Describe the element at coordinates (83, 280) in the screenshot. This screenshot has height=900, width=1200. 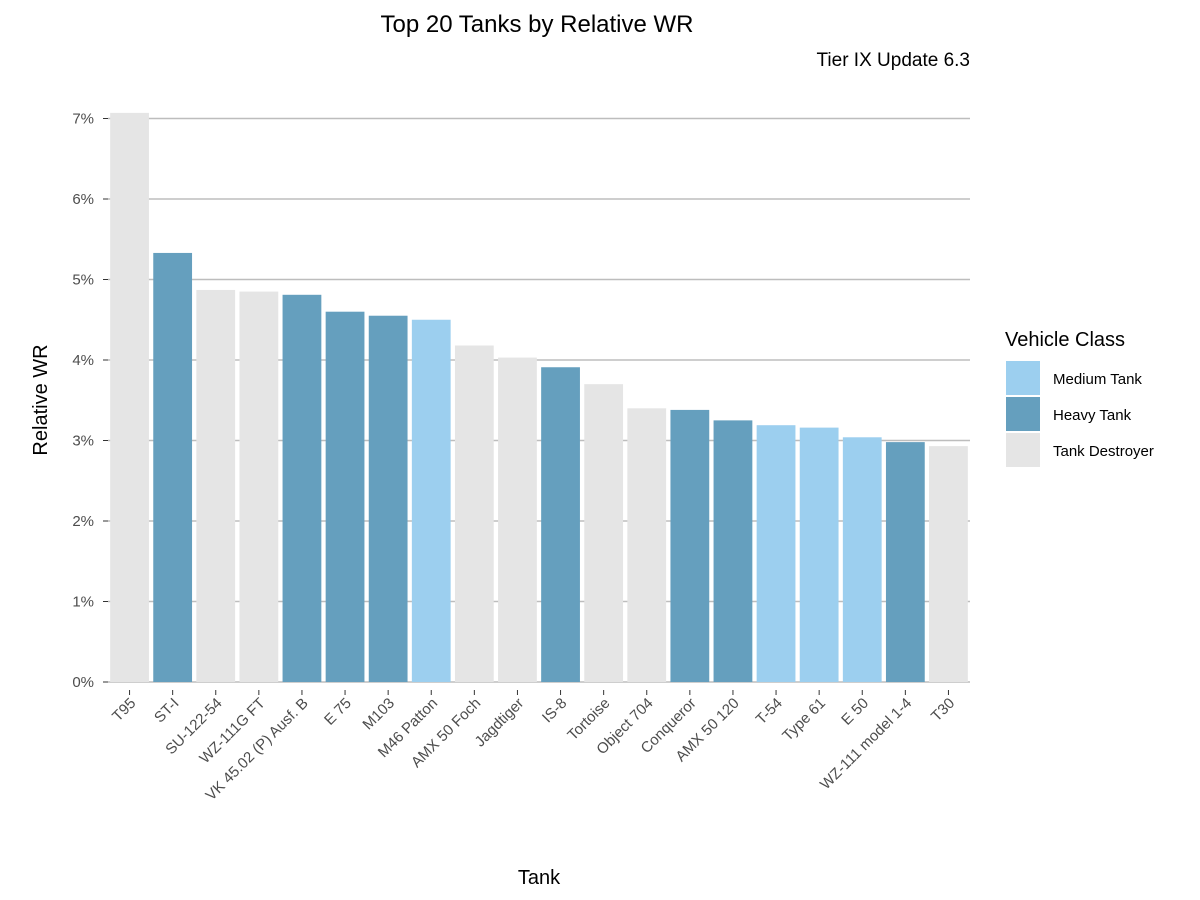
I see `y-tick-label: 5%` at that location.